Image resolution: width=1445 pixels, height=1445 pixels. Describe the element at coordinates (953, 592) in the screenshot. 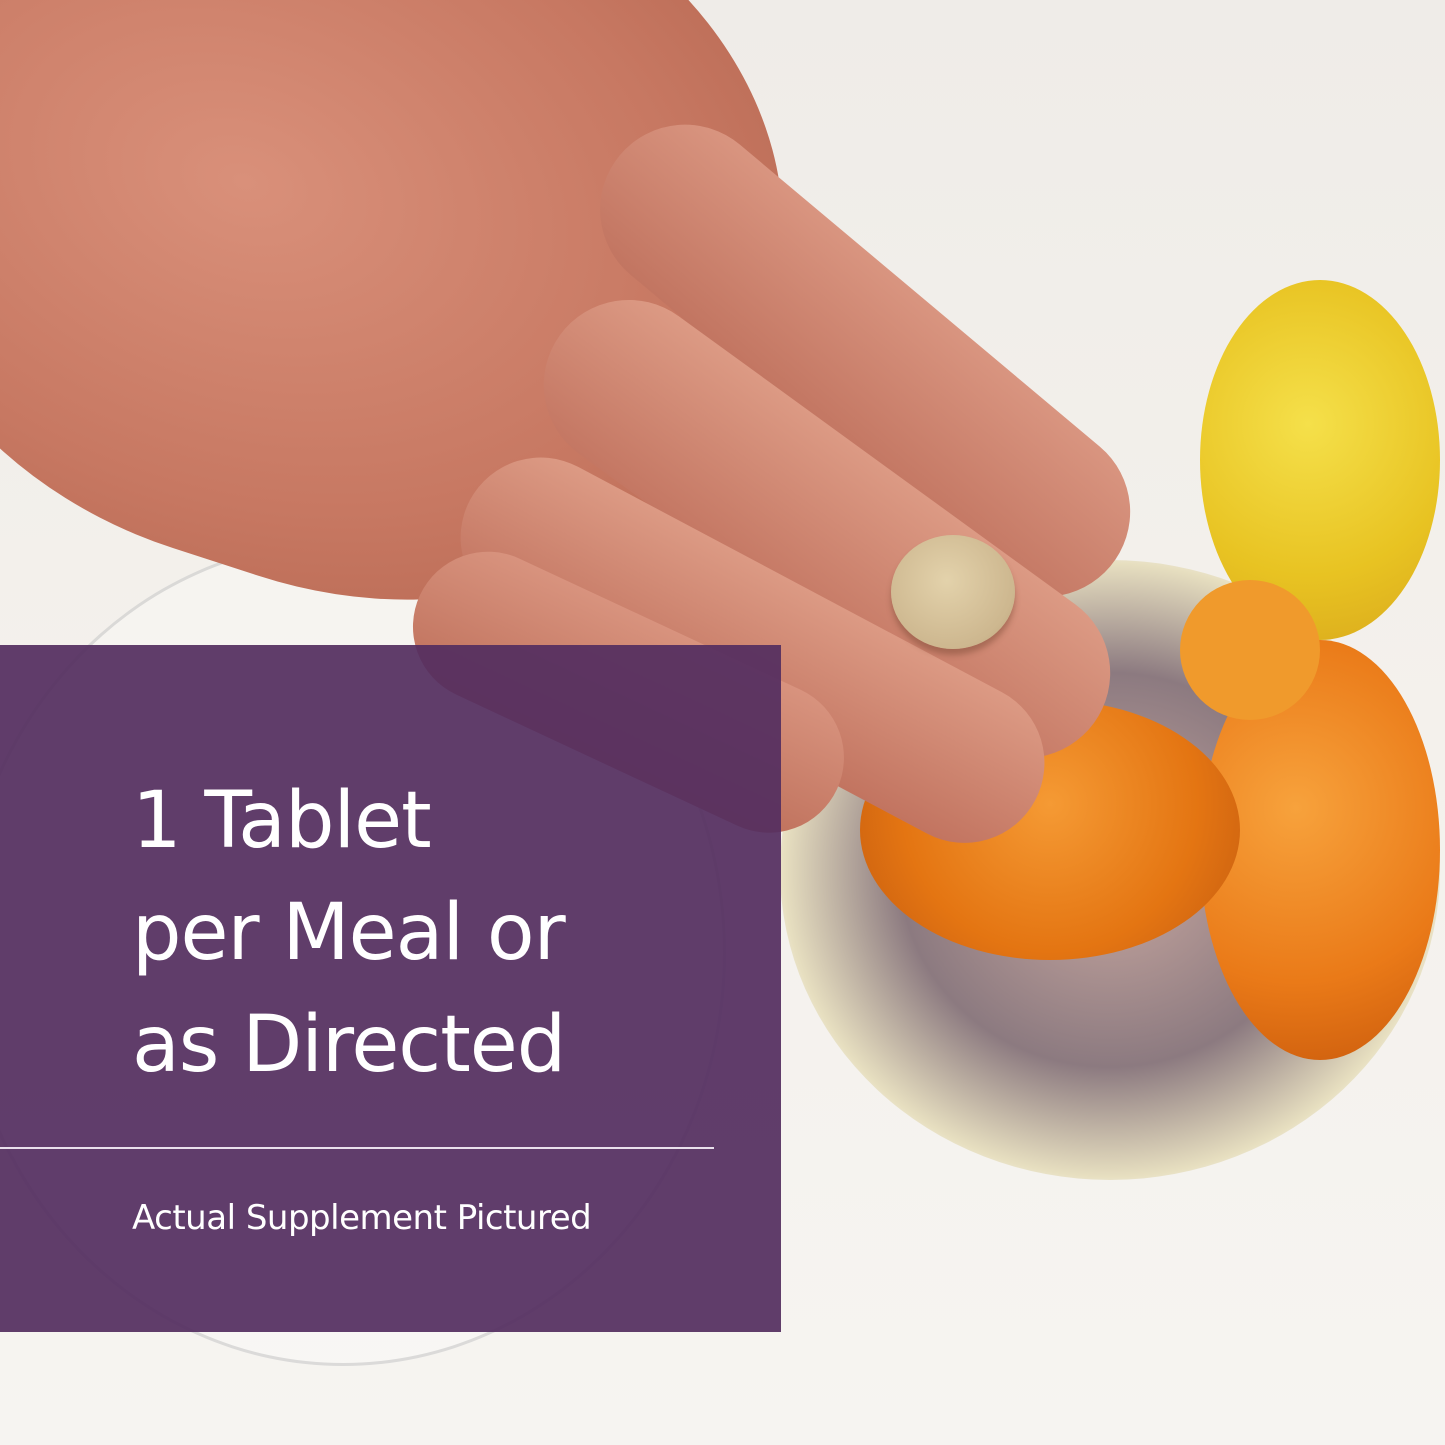

I see `tablet` at that location.